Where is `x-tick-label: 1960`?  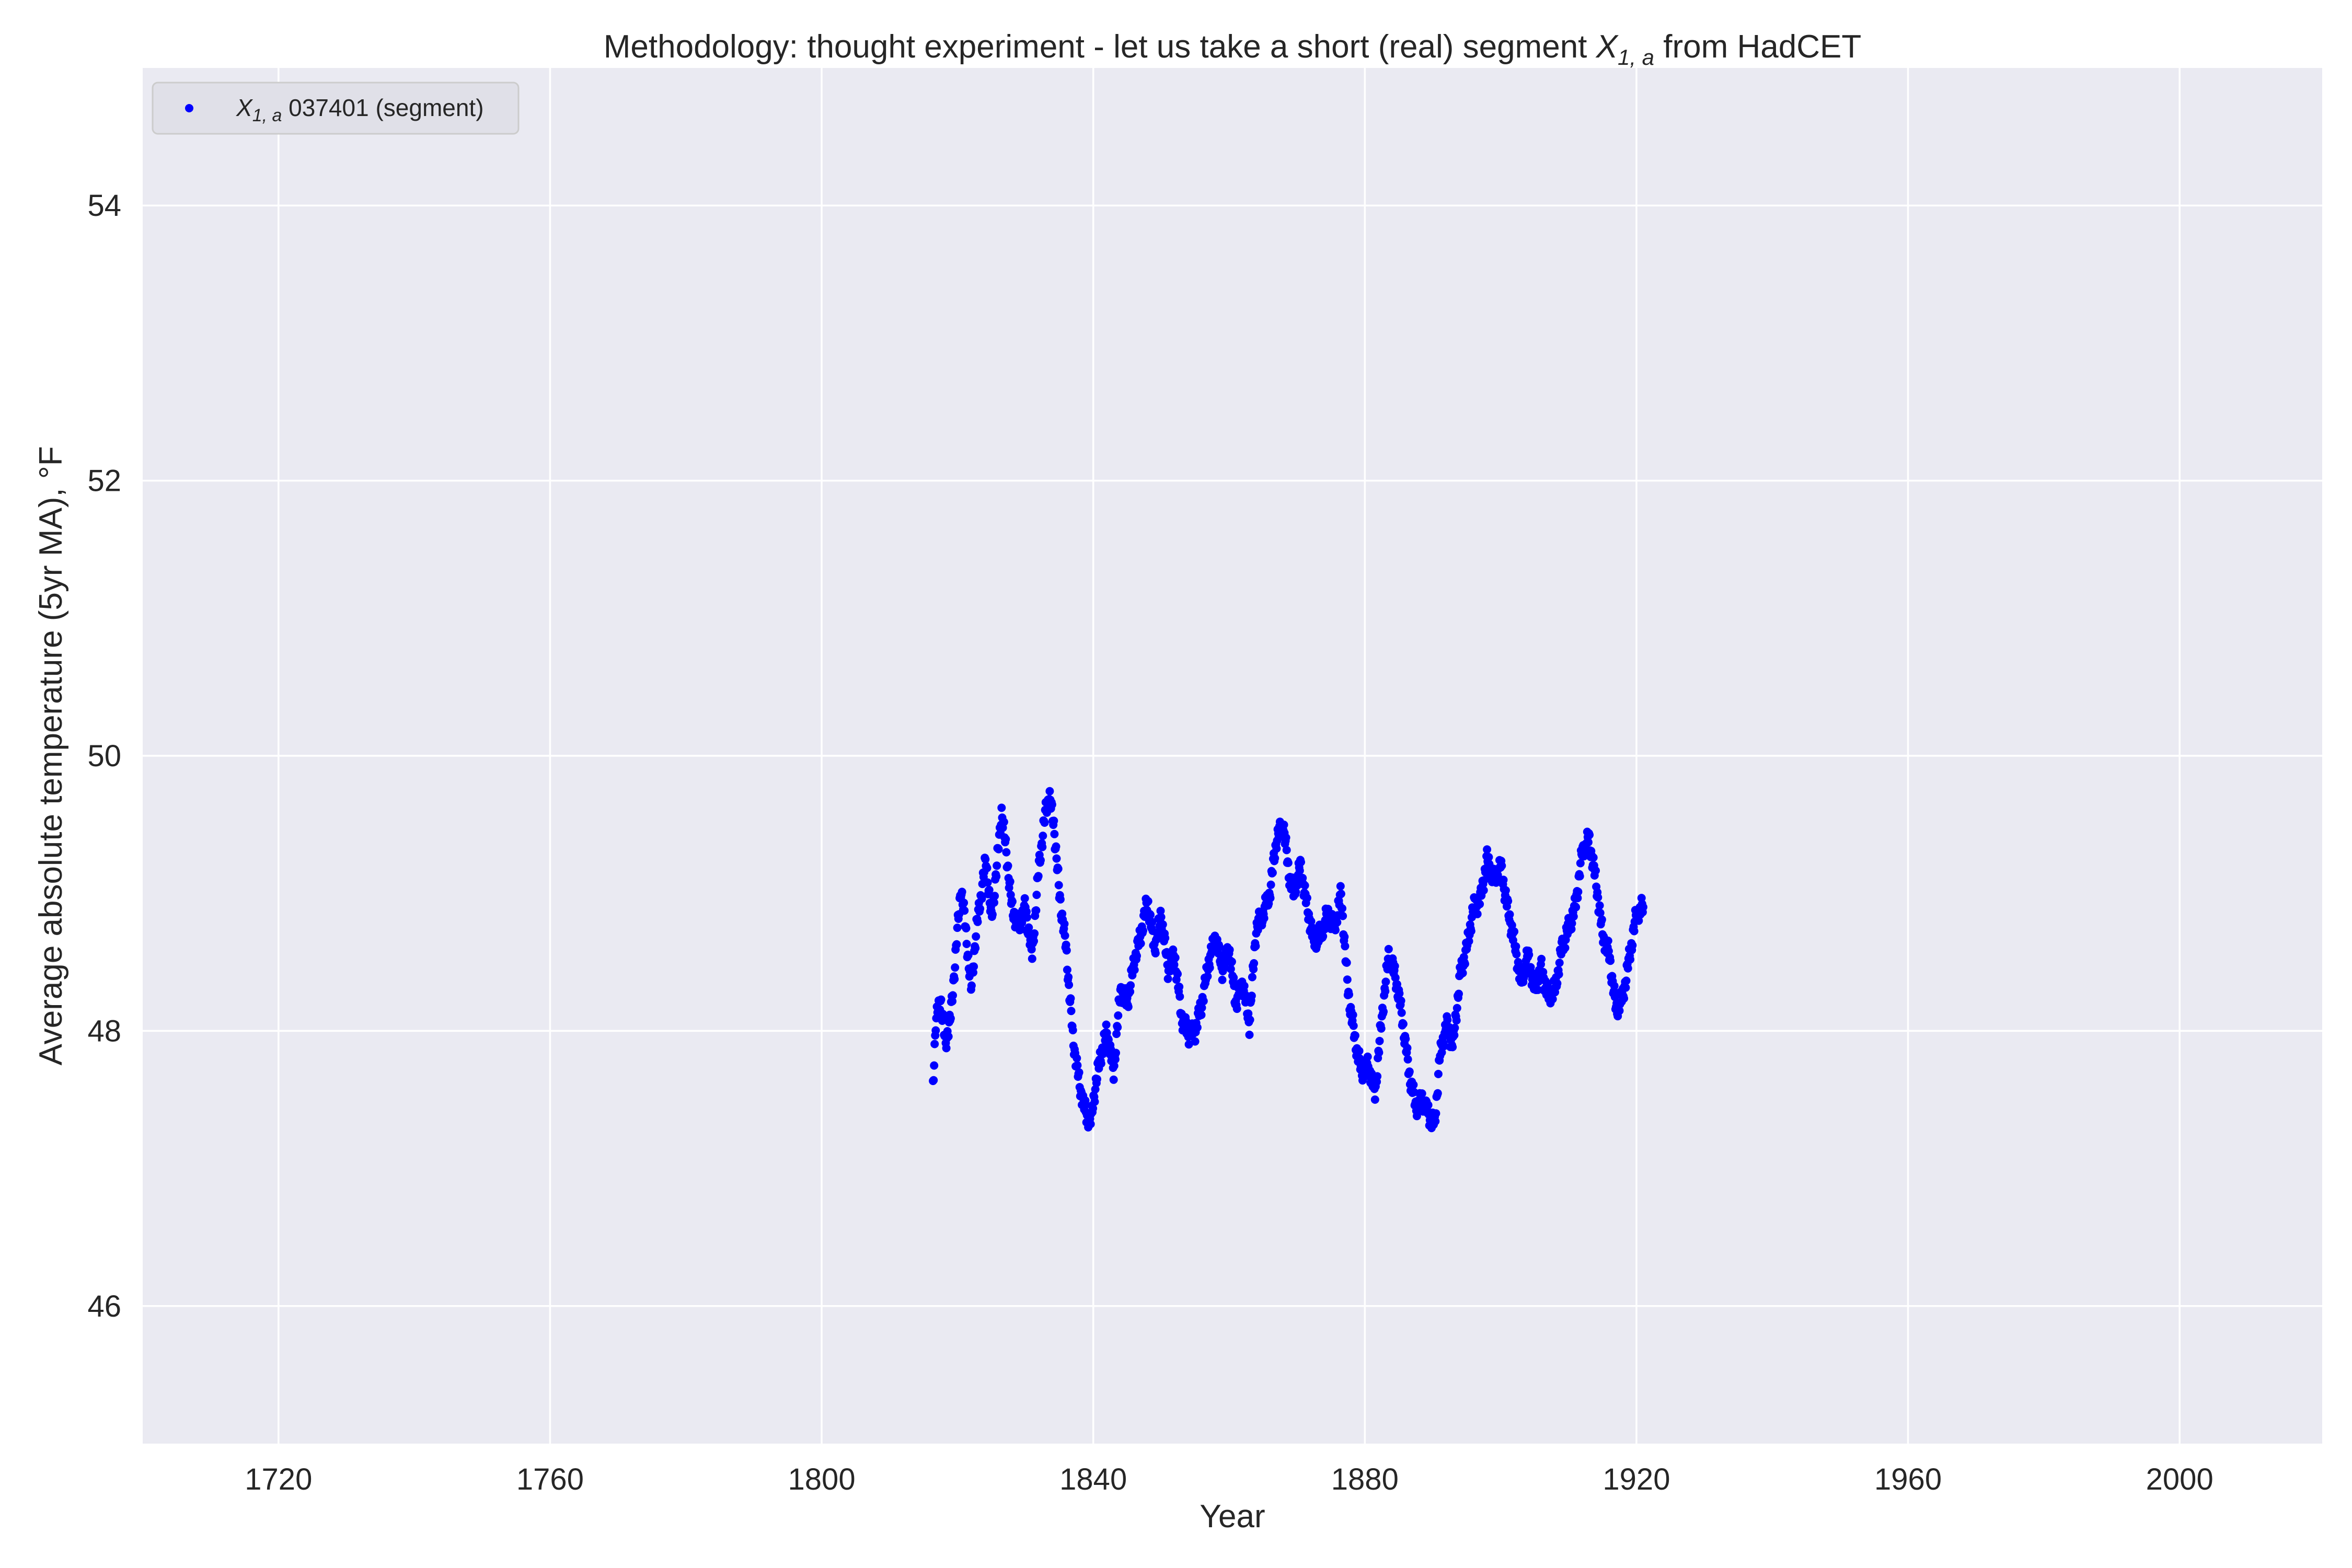
x-tick-label: 1960 is located at coordinates (1908, 1479).